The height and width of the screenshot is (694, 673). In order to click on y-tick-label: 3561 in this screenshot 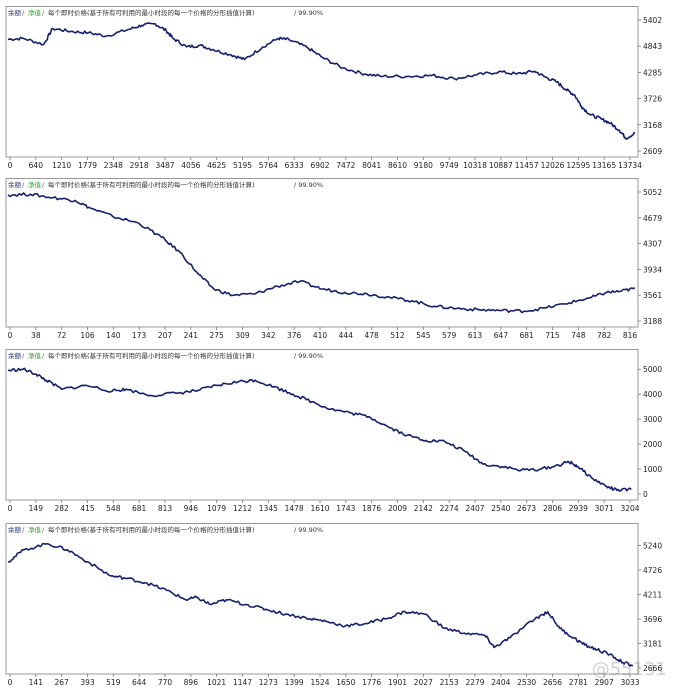, I will do `click(652, 295)`.